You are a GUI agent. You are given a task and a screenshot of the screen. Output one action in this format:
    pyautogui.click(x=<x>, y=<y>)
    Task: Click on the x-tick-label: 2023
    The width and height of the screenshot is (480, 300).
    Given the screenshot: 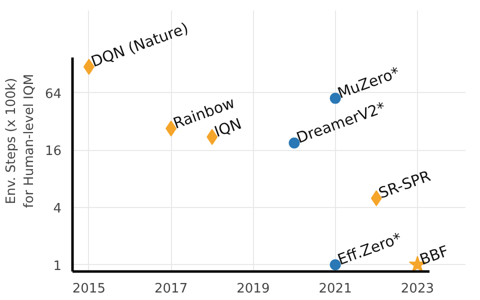 What is the action you would take?
    pyautogui.click(x=417, y=289)
    